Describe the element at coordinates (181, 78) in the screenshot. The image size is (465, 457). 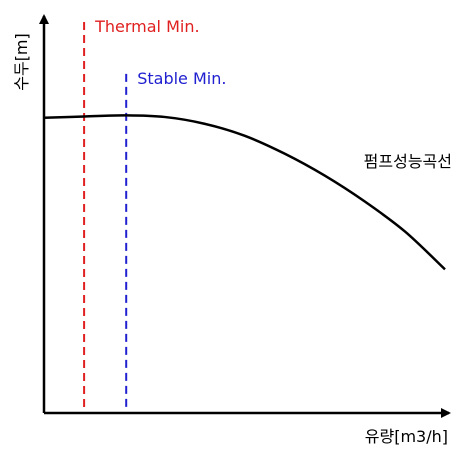
I see `reference-label-stable-min: Stable Min.` at that location.